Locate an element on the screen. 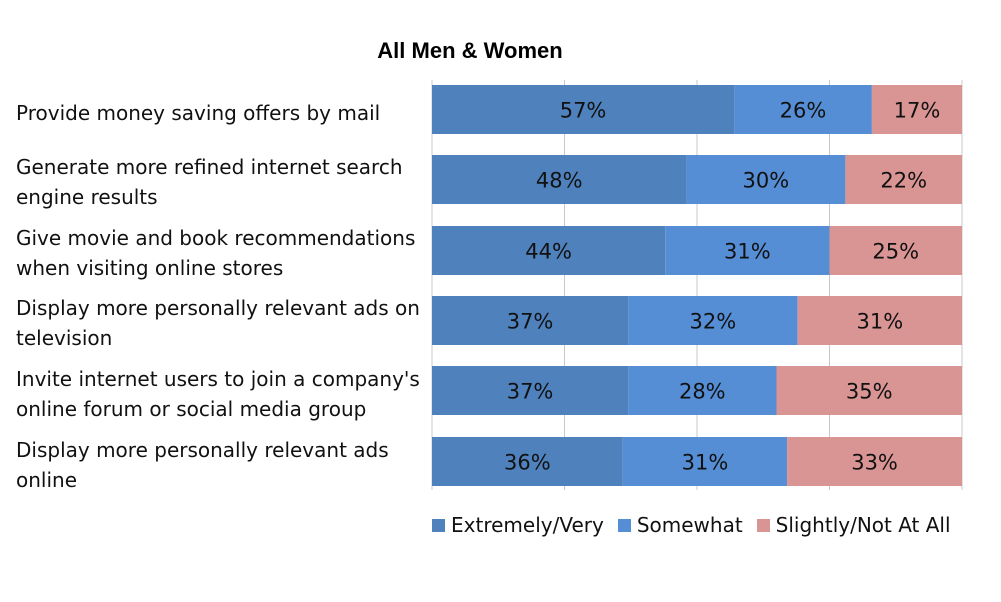 The image size is (1001, 602). data-label: 17% is located at coordinates (917, 111).